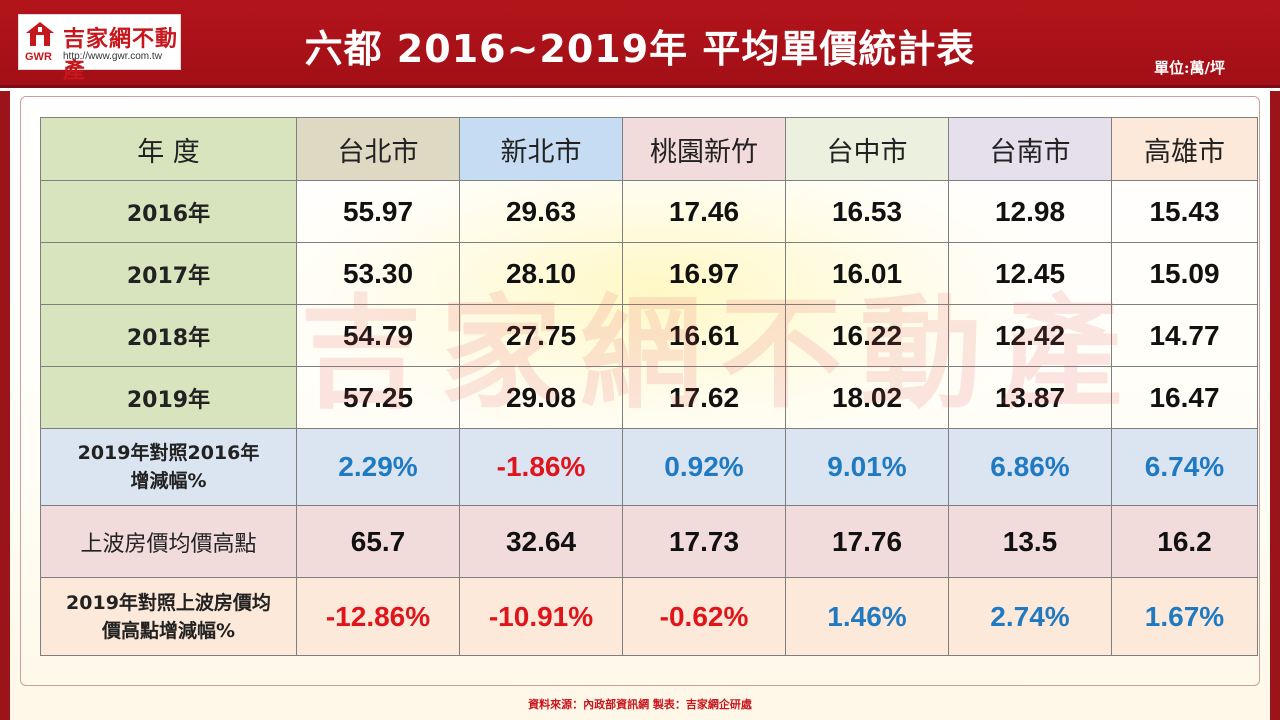 The height and width of the screenshot is (720, 1280). Describe the element at coordinates (378, 541) in the screenshot. I see `table-cell: 65.7` at that location.